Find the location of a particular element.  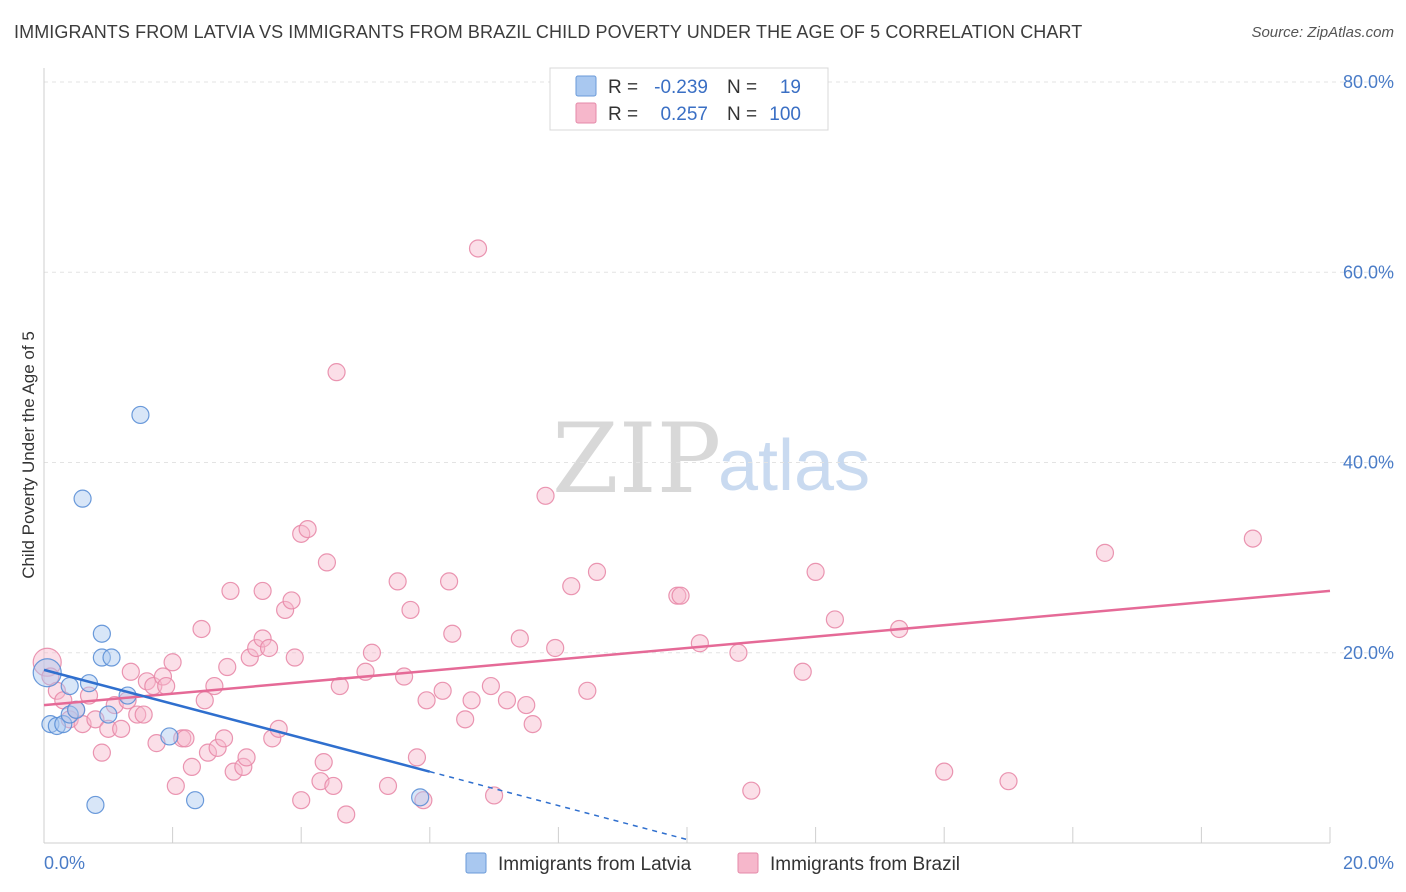

legend-n-label-latvia: N = is located at coordinates (742, 87).